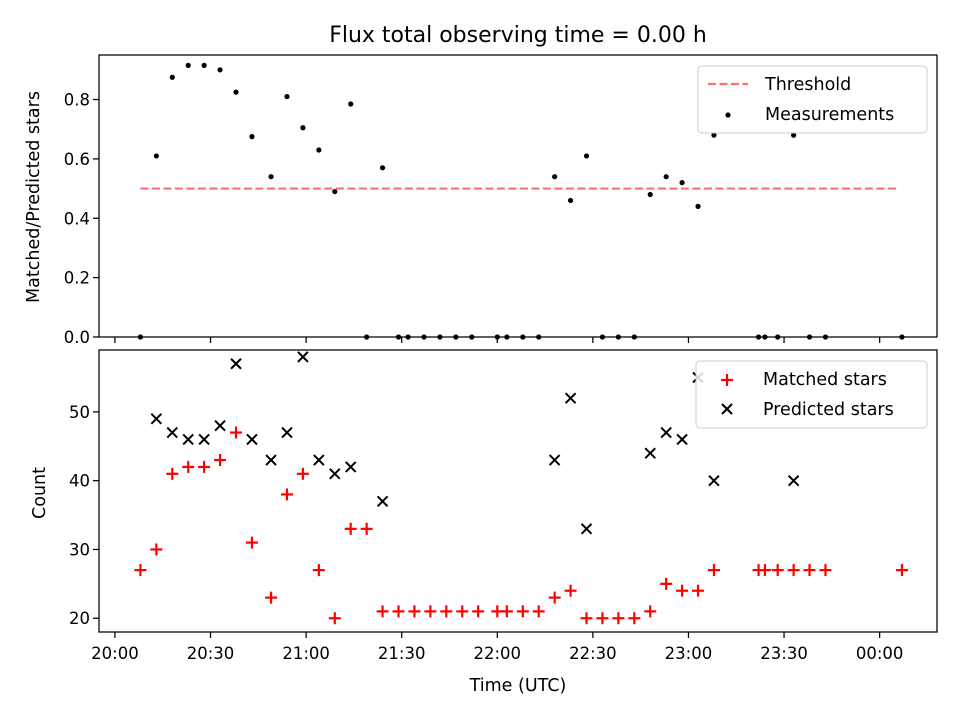 Image resolution: width=960 pixels, height=720 pixels. I want to click on predicted-stars-legend-label: Predicted stars, so click(828, 410).